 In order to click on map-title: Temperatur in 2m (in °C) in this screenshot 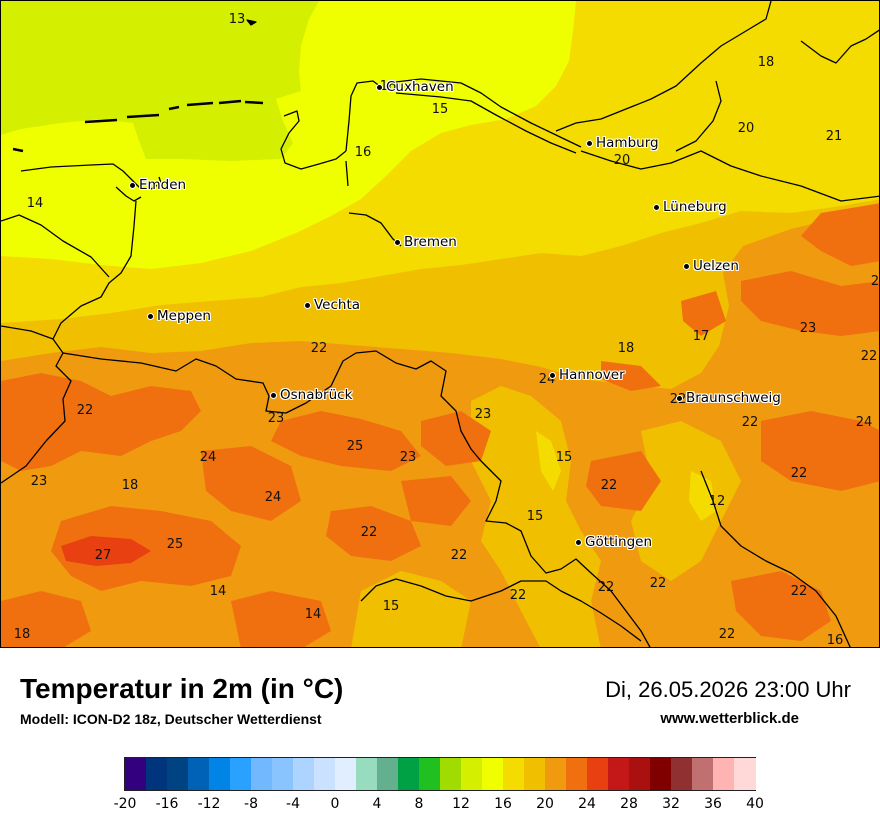, I will do `click(182, 688)`.